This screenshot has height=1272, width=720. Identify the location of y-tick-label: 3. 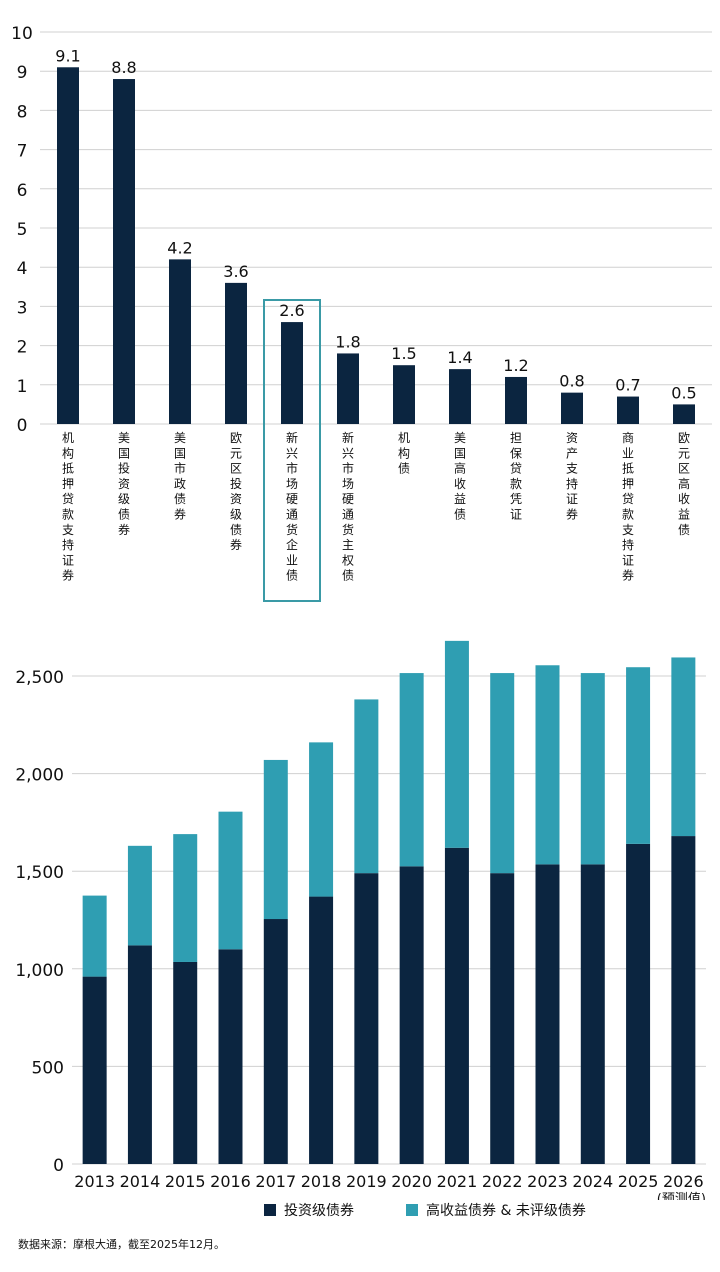
(22, 308).